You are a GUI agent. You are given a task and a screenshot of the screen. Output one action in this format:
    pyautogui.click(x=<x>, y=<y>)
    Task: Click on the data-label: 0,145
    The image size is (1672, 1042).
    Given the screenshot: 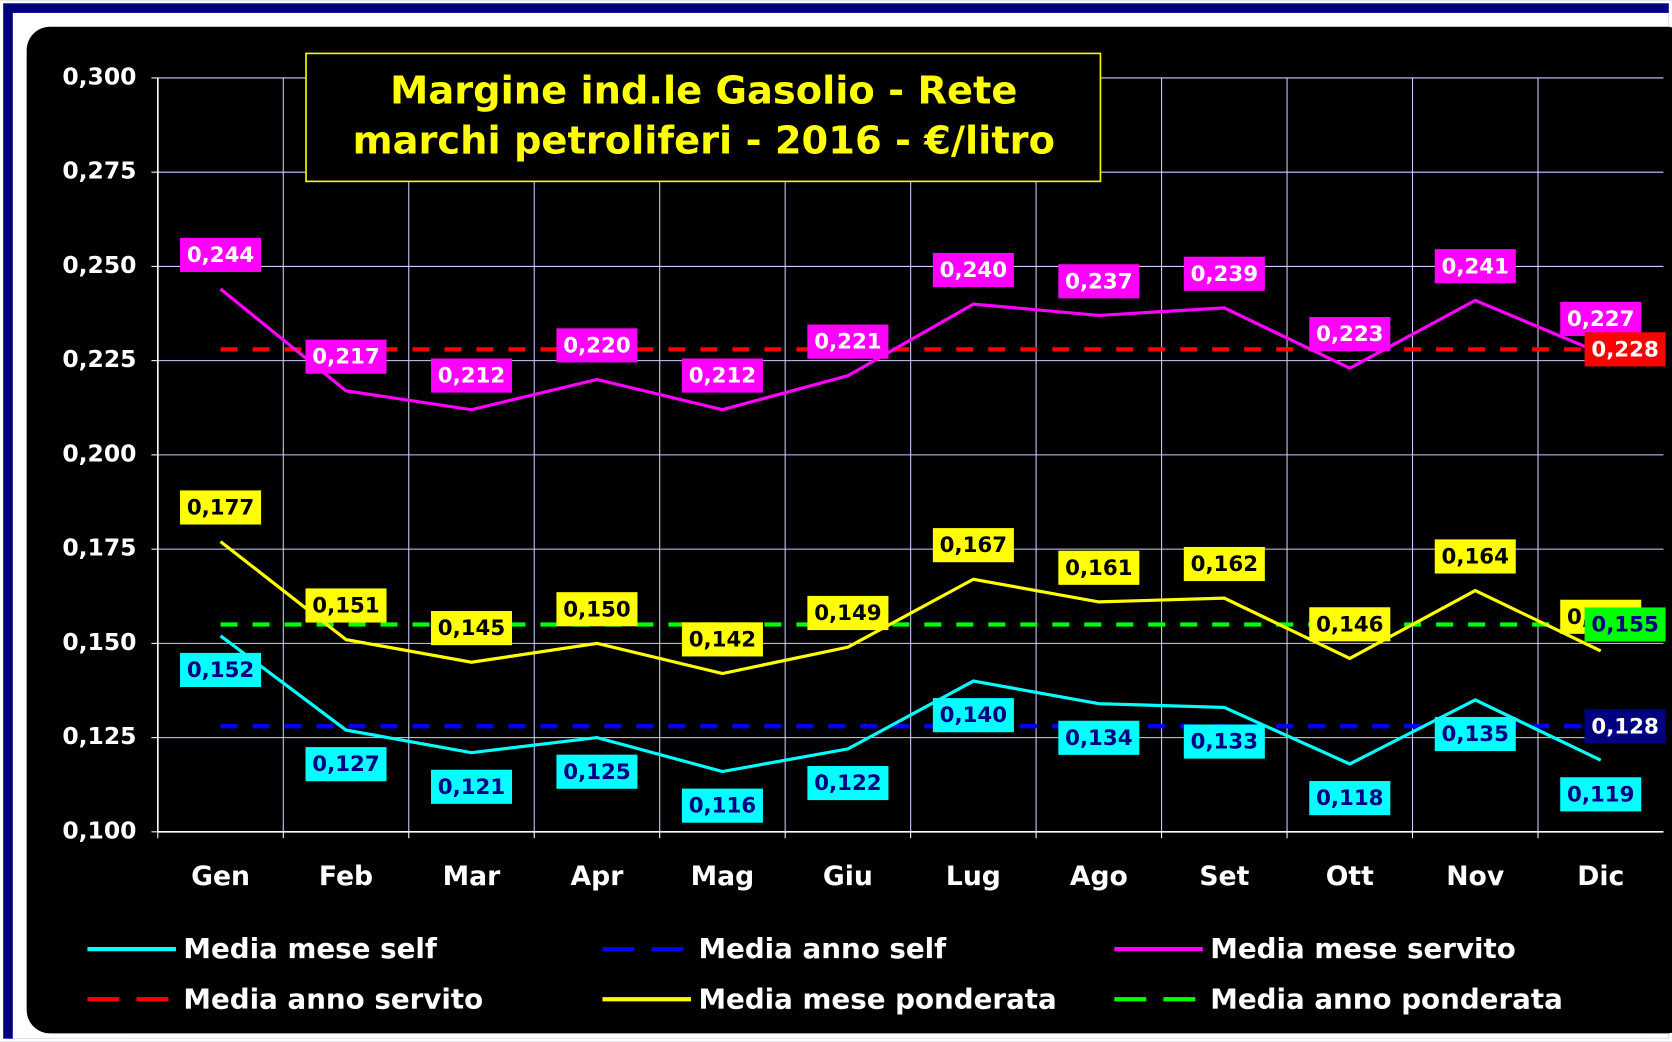 What is the action you would take?
    pyautogui.click(x=471, y=628)
    